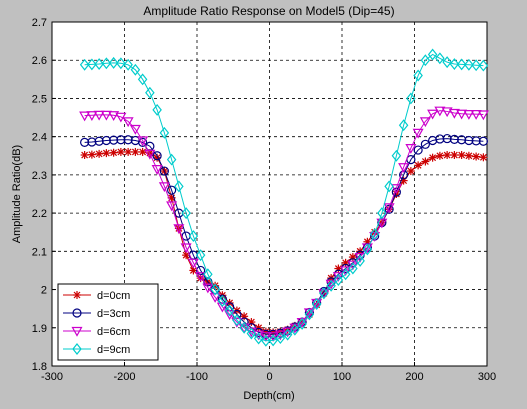 The image size is (527, 409). What do you see at coordinates (96, 332) in the screenshot?
I see `legend-item: d=6cm` at bounding box center [96, 332].